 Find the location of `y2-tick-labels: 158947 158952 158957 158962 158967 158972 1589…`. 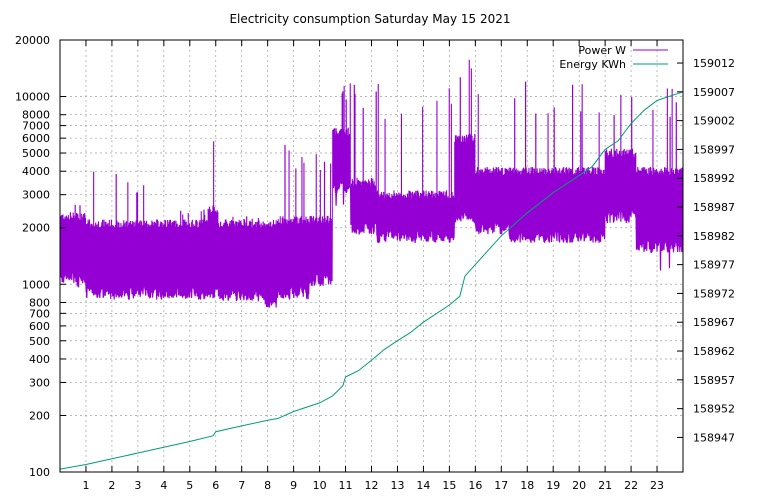

y2-tick-labels: 158947 158952 158957 158962 158967 158972 1589… is located at coordinates (714, 250).